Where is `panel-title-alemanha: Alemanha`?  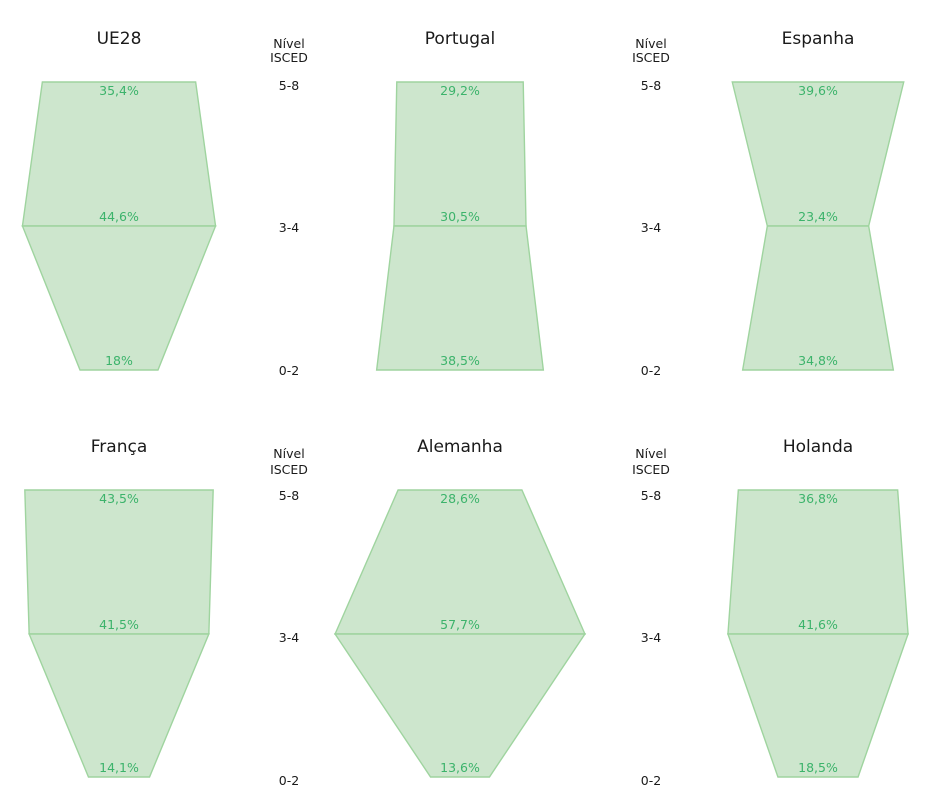 panel-title-alemanha: Alemanha is located at coordinates (460, 447).